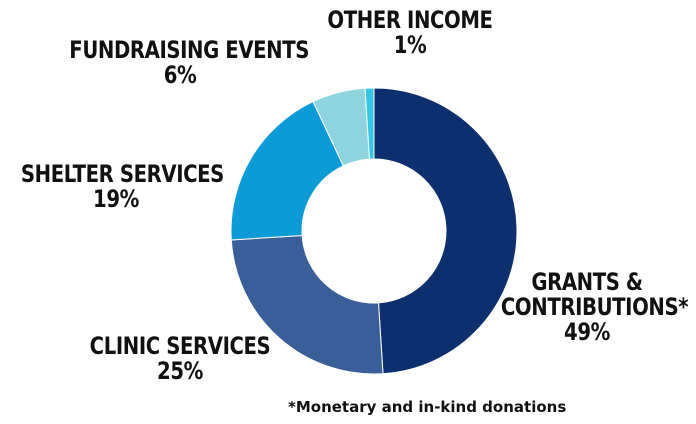 Image resolution: width=696 pixels, height=424 pixels. What do you see at coordinates (179, 75) in the screenshot?
I see `label-fundraising-pct: 6%` at bounding box center [179, 75].